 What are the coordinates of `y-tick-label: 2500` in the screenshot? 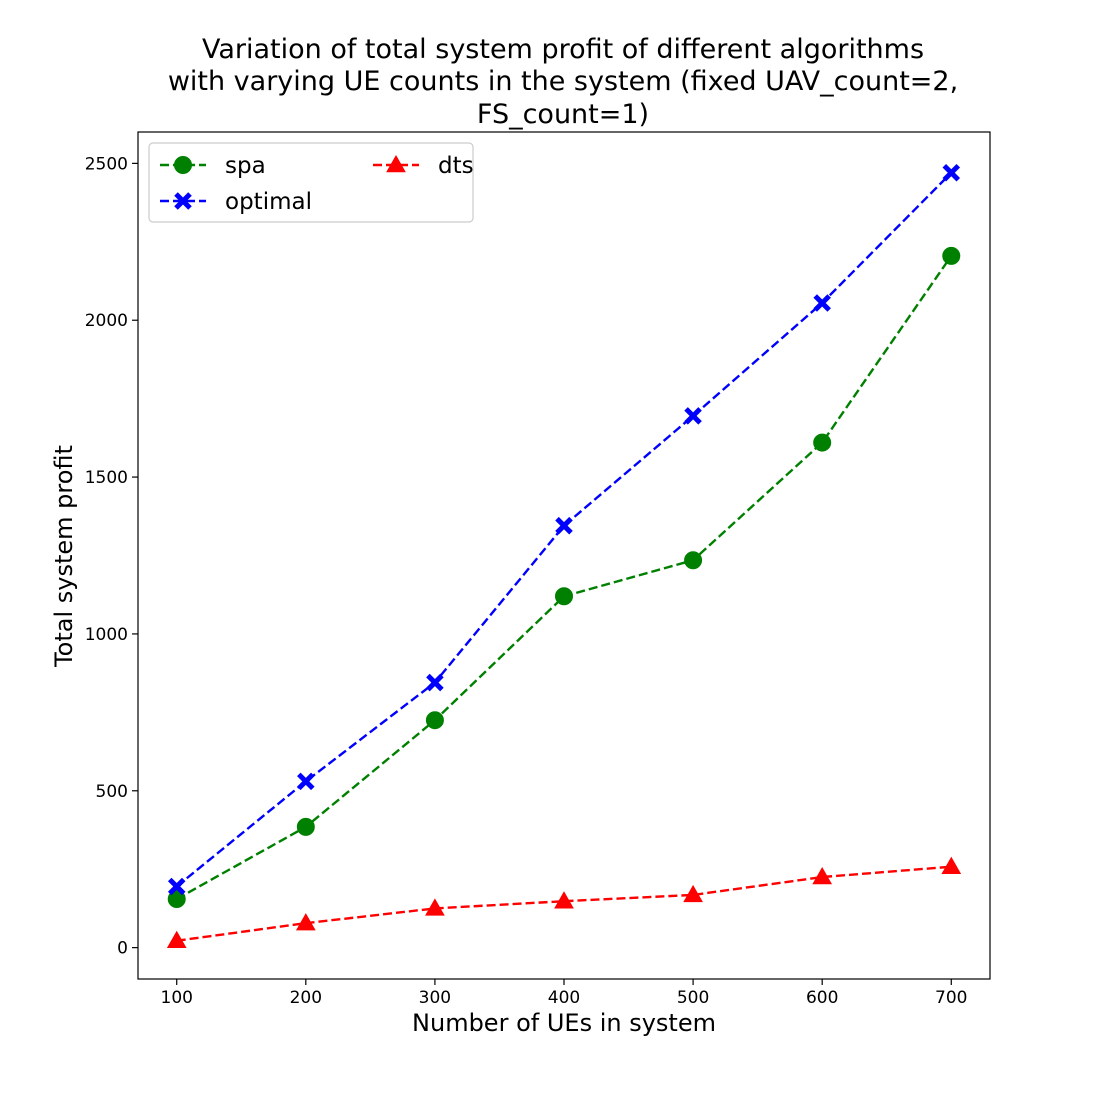 It's located at (106, 164).